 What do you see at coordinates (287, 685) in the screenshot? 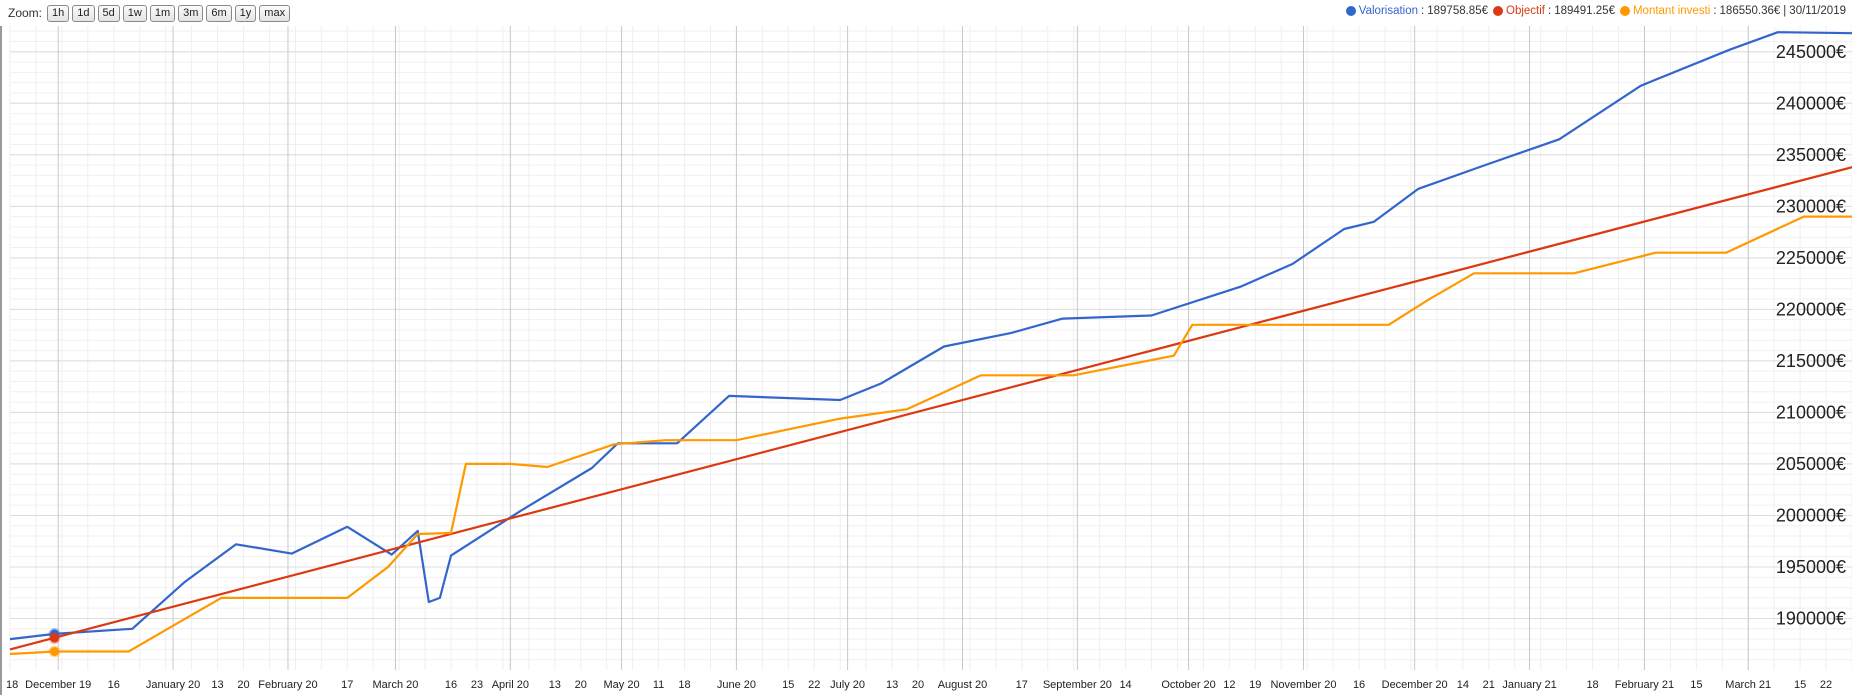
I see `x-tick-label: February 20` at bounding box center [287, 685].